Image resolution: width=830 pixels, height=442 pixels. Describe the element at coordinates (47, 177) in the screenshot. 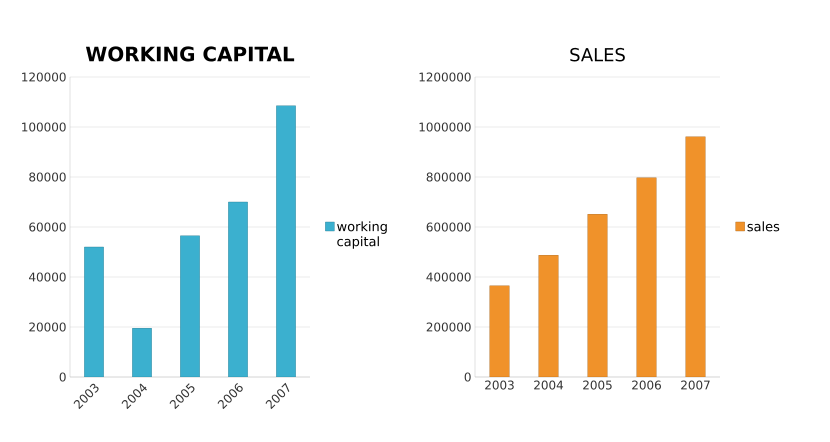

I see `y-tick-label: 80000` at that location.